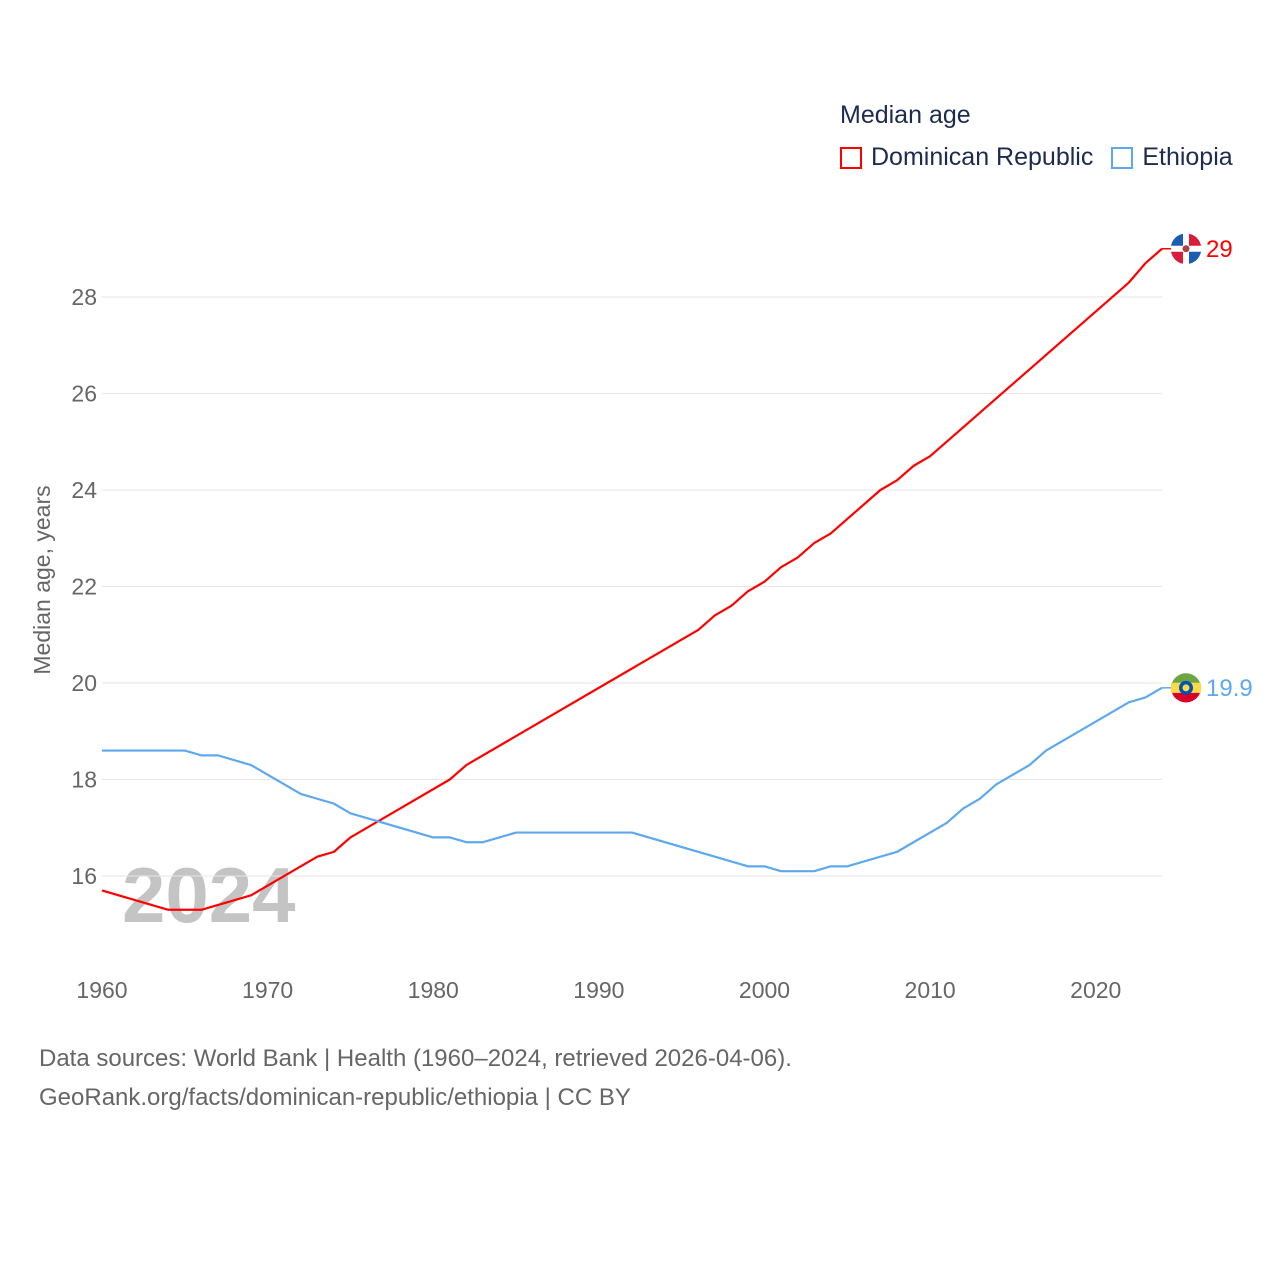 The height and width of the screenshot is (1280, 1280). What do you see at coordinates (1186, 688) in the screenshot?
I see `flag-star` at bounding box center [1186, 688].